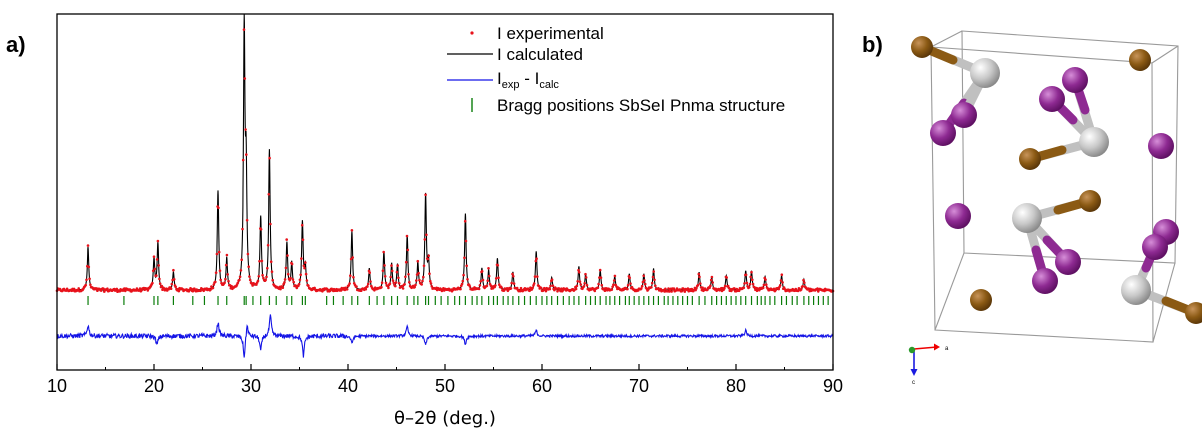  What do you see at coordinates (445, 418) in the screenshot?
I see `x-axis-title: θ–2θ (deg.)` at bounding box center [445, 418].